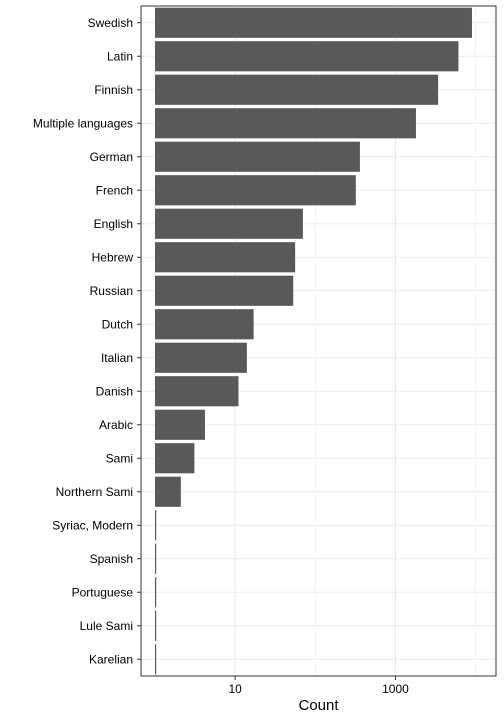  I want to click on bar-swedish, so click(313, 22).